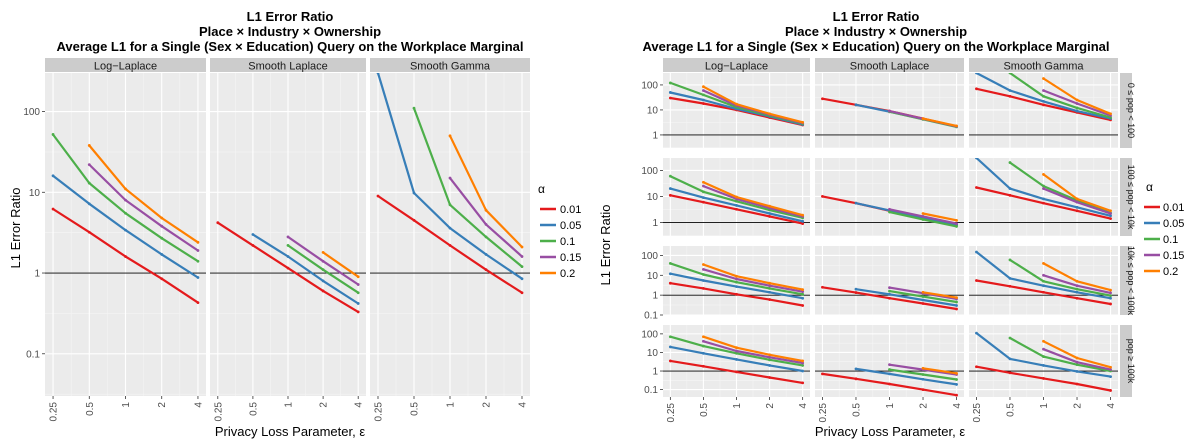  I want to click on right-r2-c3-point-0.01, so click(1043, 203).